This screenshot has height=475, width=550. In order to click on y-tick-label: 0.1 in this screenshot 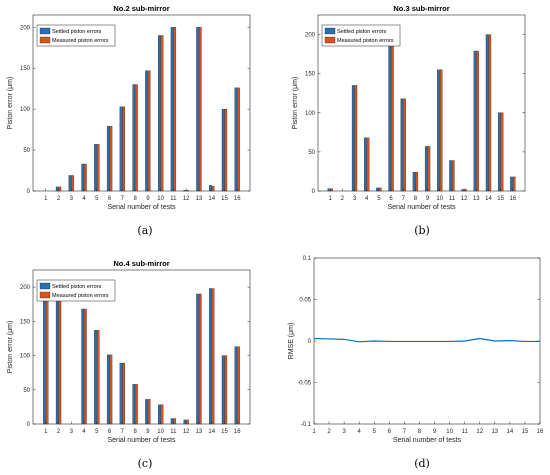, I will do `click(307, 259)`.